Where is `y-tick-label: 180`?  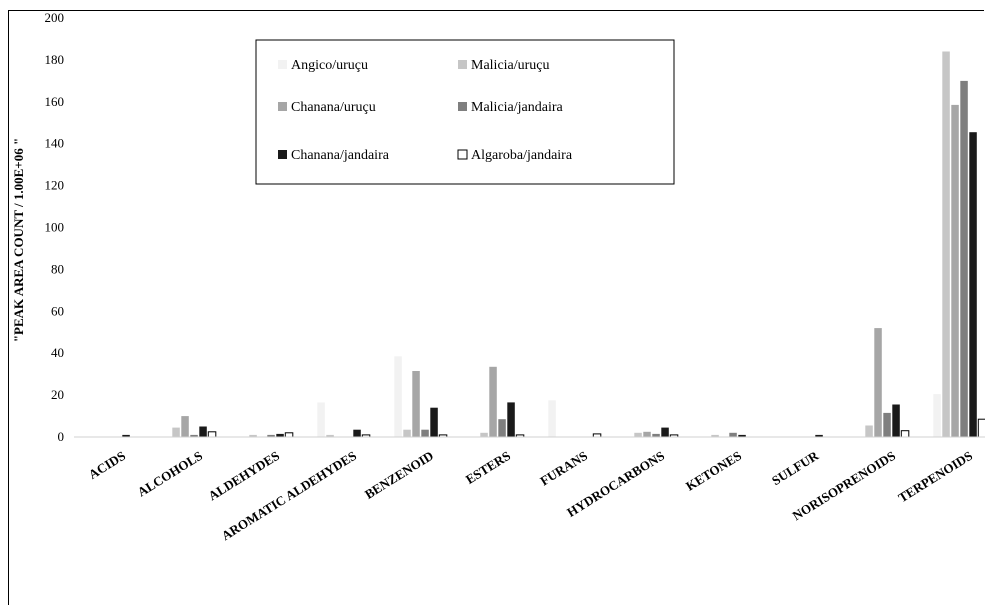
y-tick-label: 180 is located at coordinates (55, 59).